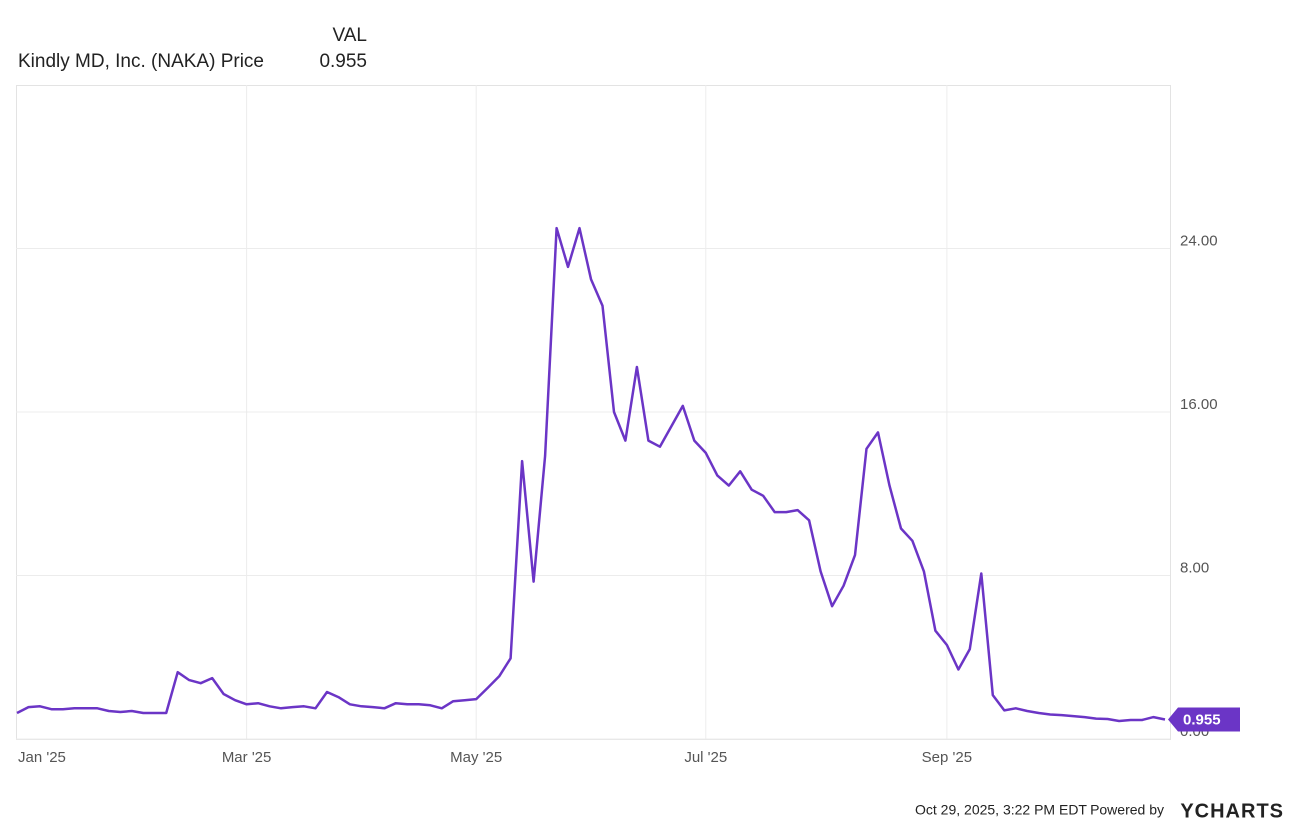 The image size is (1296, 831). Describe the element at coordinates (1232, 811) in the screenshot. I see `brand-logo: YCHARTS` at that location.